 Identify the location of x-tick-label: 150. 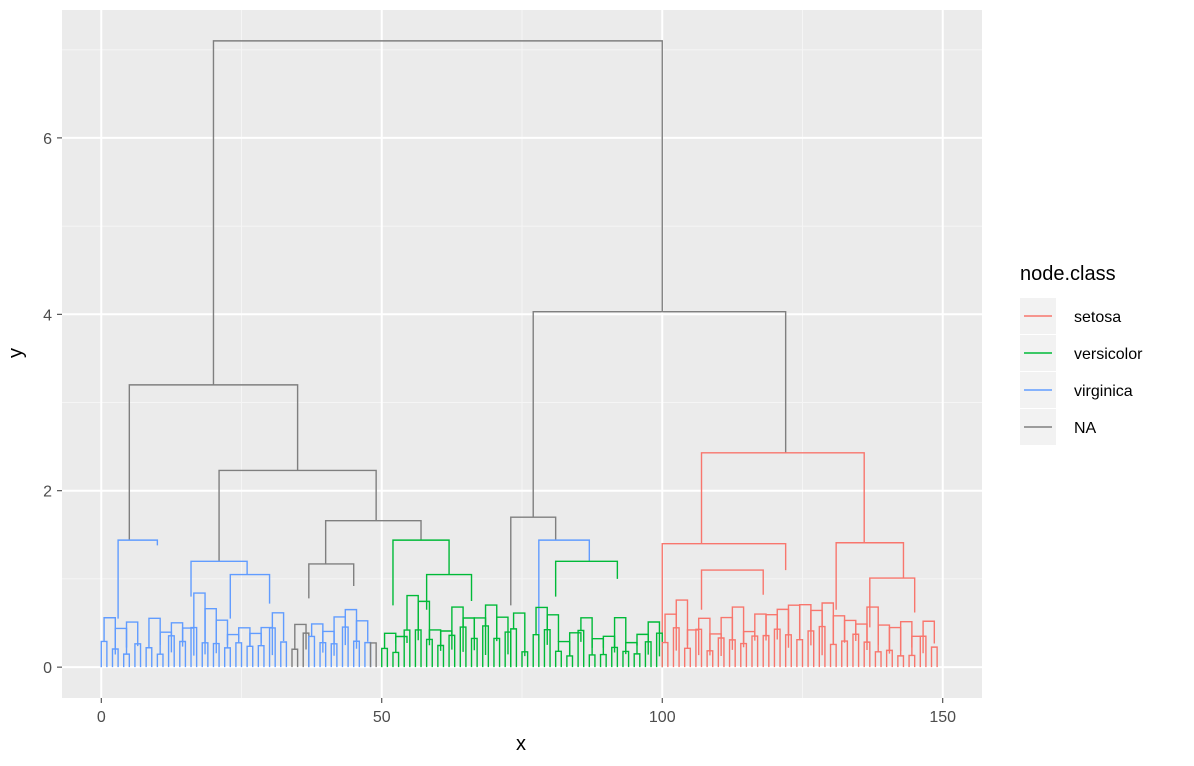
(942, 717).